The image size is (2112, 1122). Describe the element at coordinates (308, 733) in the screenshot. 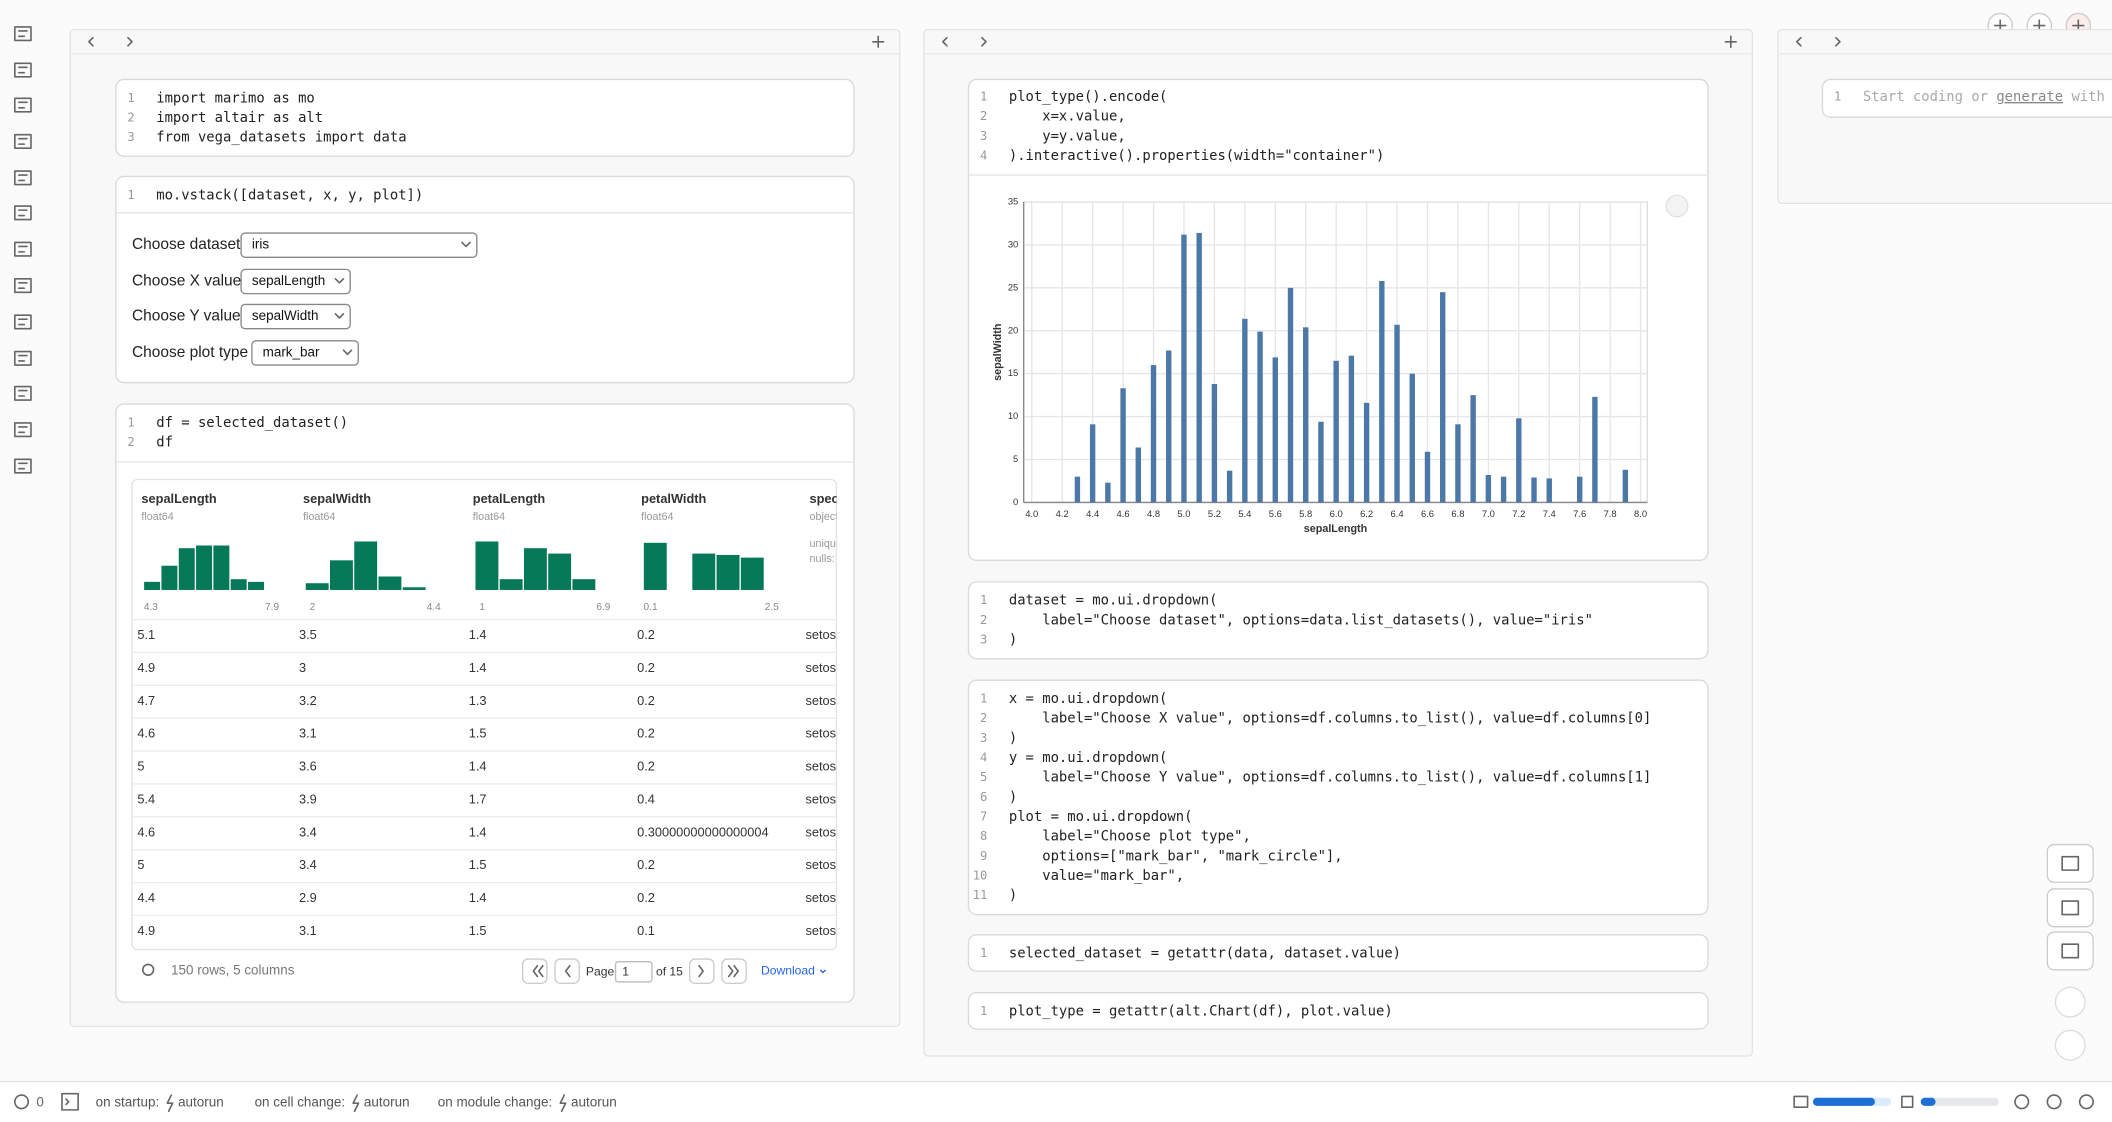

I see `table-cell: 3.1` at that location.